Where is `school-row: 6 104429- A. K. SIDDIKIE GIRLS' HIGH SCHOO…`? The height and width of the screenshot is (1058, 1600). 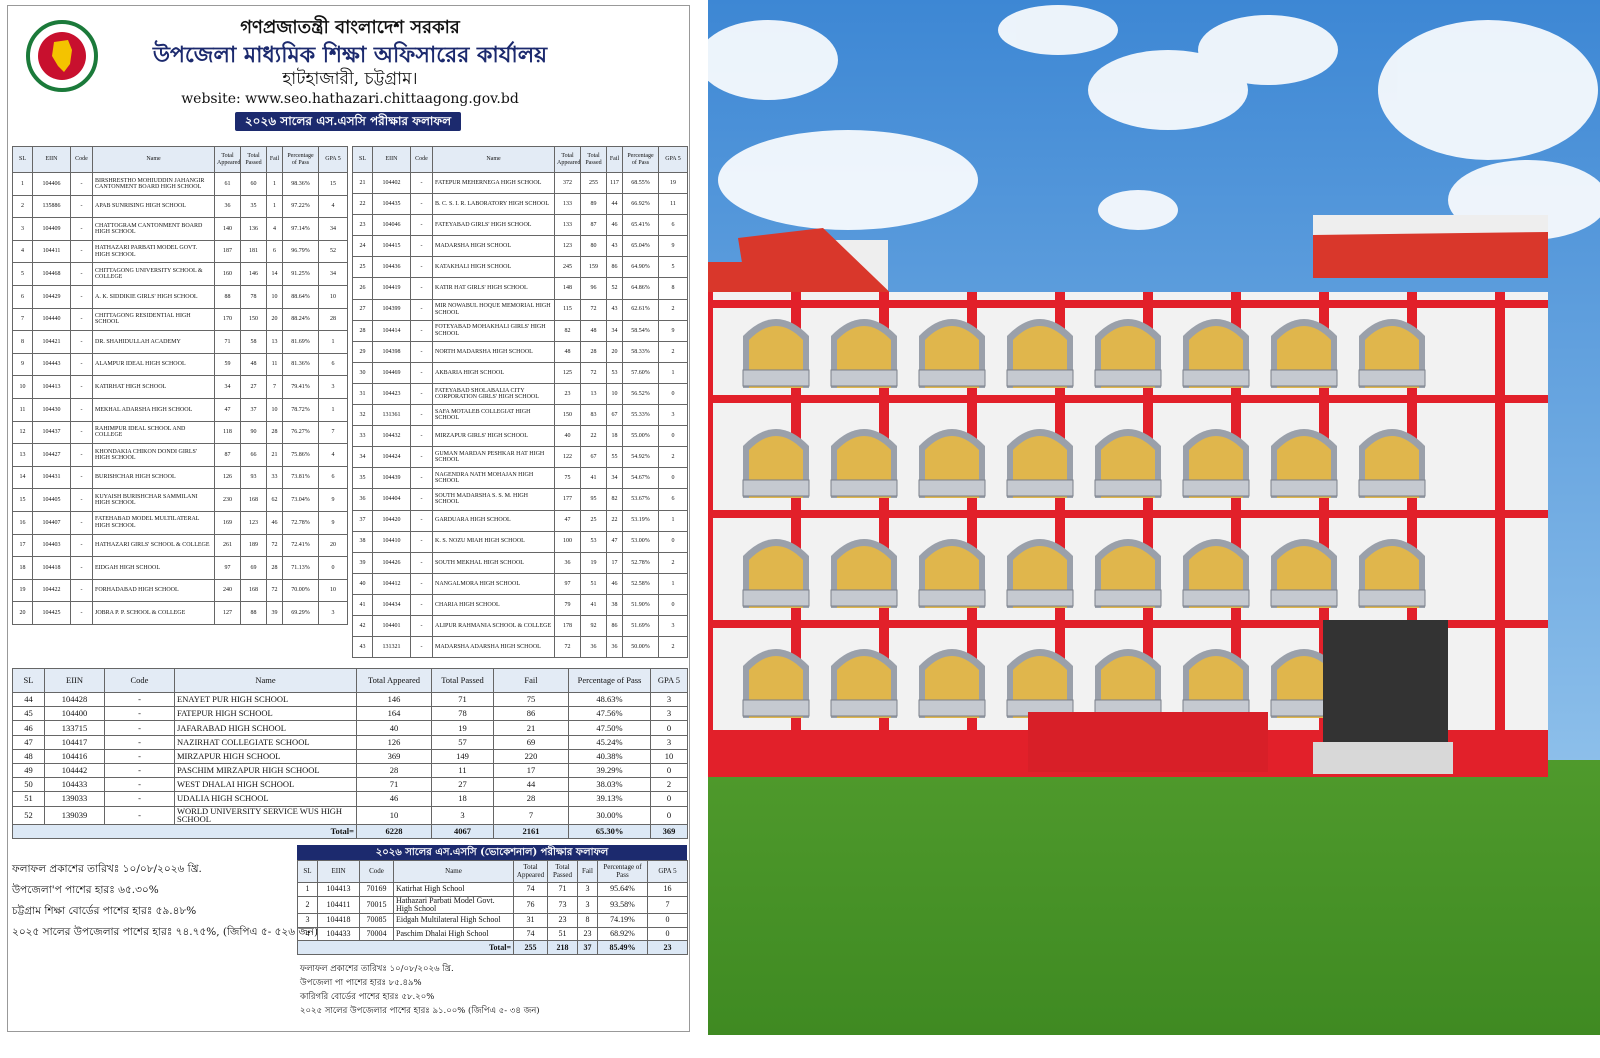 school-row: 6 104429- A. K. SIDDIKIE GIRLS' HIGH SCHOO… is located at coordinates (180, 296).